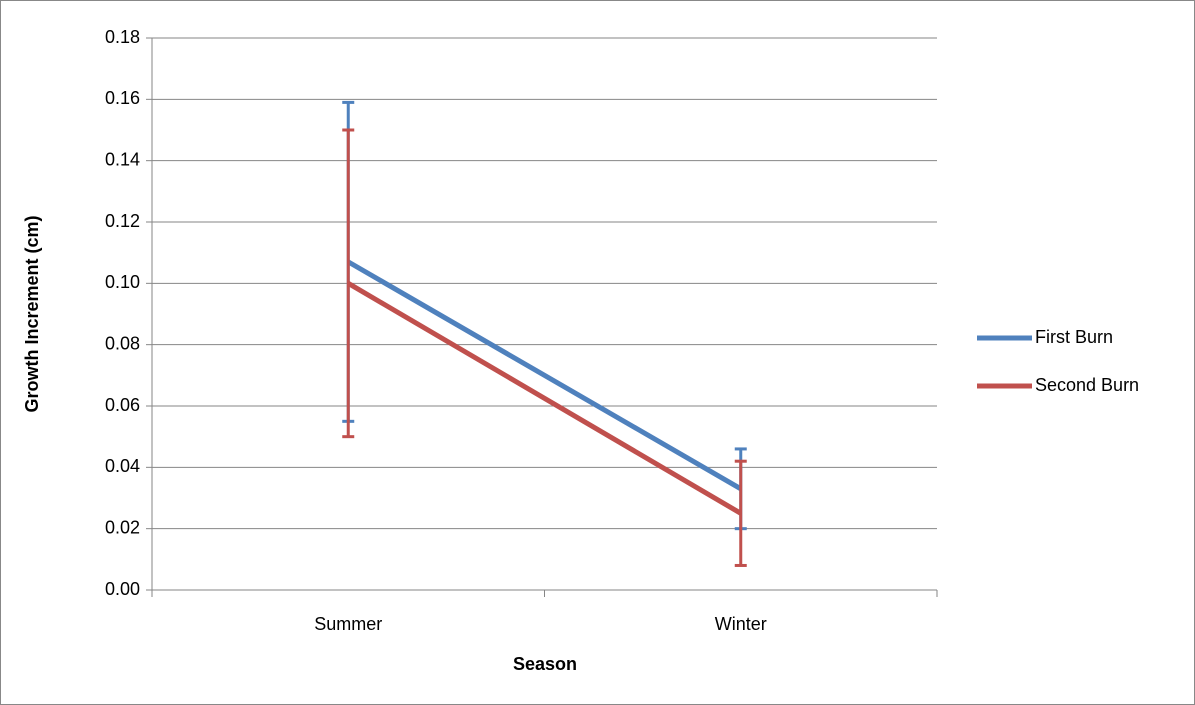 The width and height of the screenshot is (1195, 705). Describe the element at coordinates (32, 313) in the screenshot. I see `y-axis-label: Growth Increment (cm)` at that location.